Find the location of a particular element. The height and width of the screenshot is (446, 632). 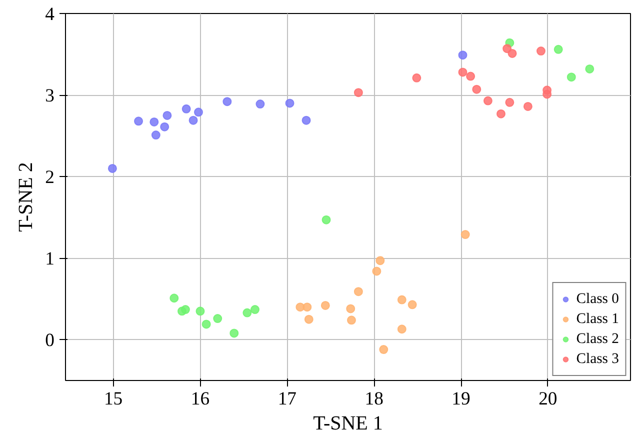

y-tick-label: 0 is located at coordinates (49, 341).